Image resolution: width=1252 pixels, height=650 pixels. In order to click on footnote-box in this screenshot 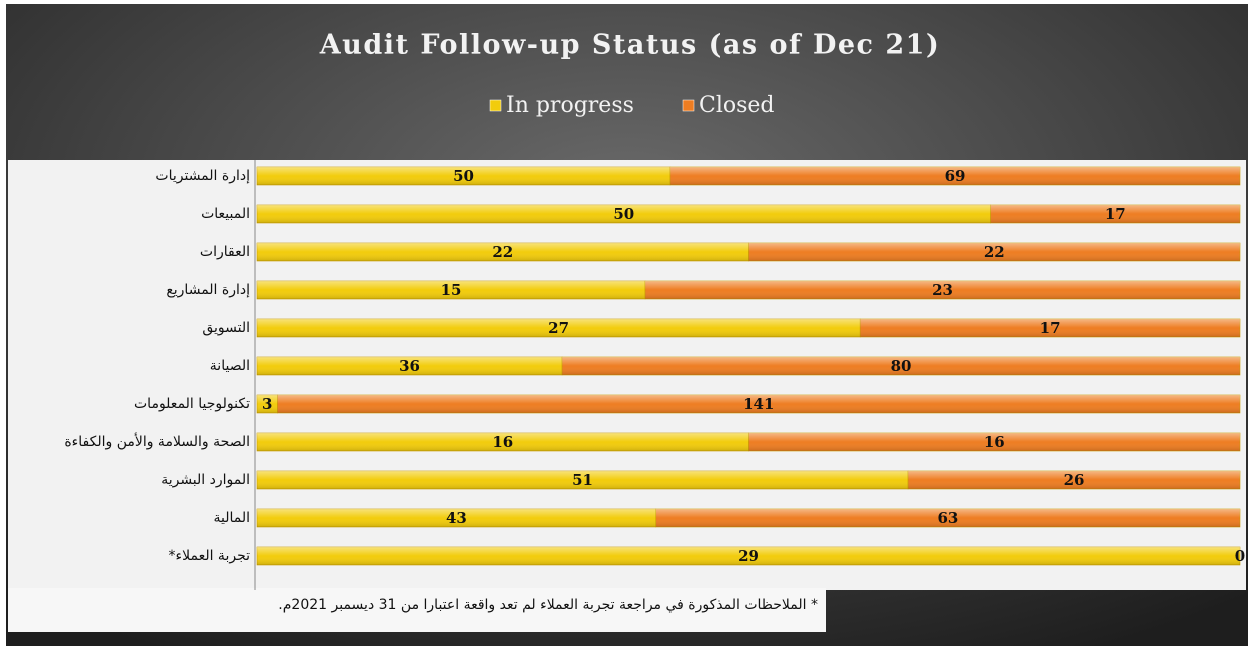, I will do `click(417, 610)`.